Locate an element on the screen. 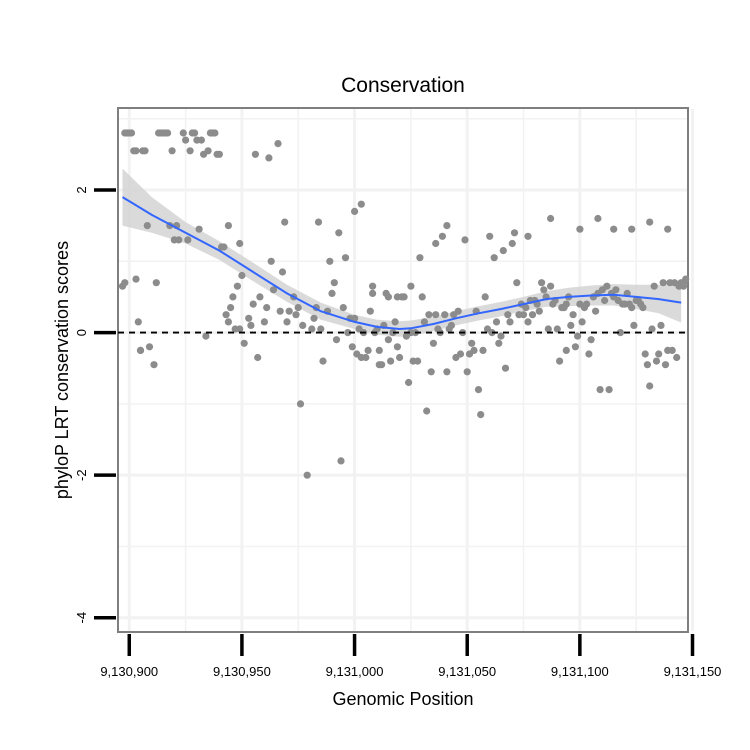  y-tick-label: 0 is located at coordinates (81, 332).